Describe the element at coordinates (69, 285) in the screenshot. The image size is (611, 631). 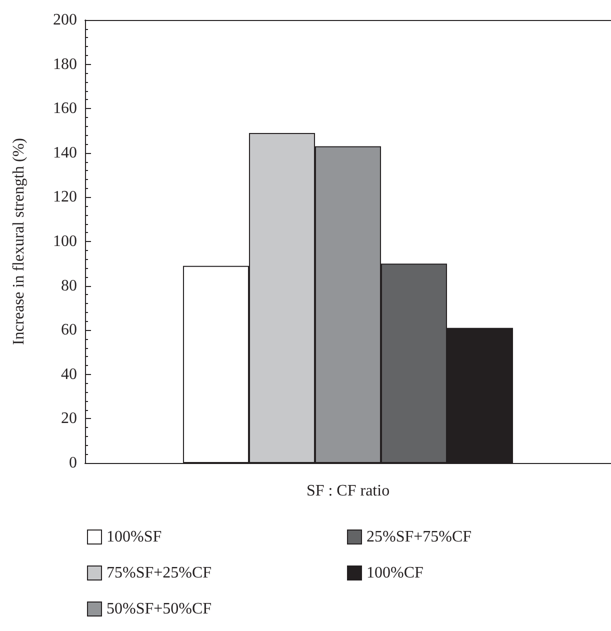
I see `y-tick-label: 80` at that location.